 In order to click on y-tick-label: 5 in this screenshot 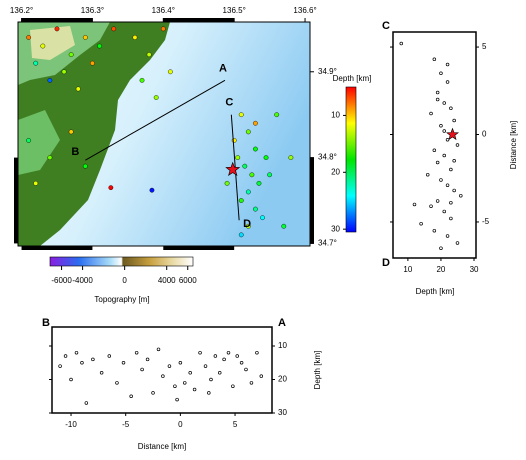, I will do `click(484, 46)`.